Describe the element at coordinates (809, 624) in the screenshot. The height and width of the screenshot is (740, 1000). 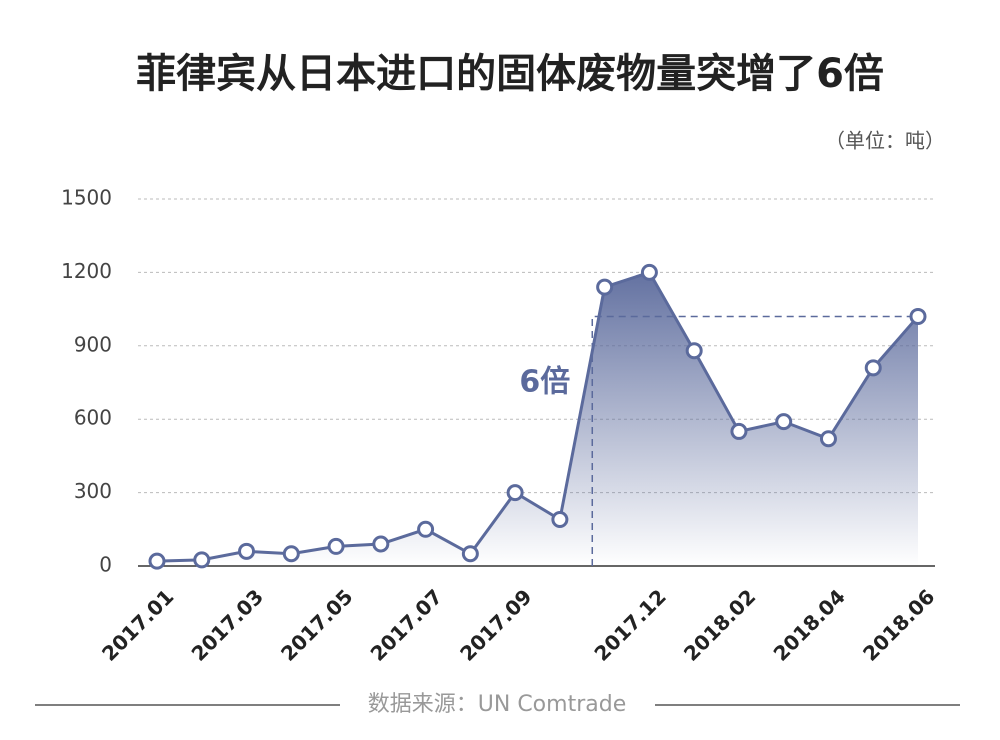
I see `x-tick-label: 2018.04` at that location.